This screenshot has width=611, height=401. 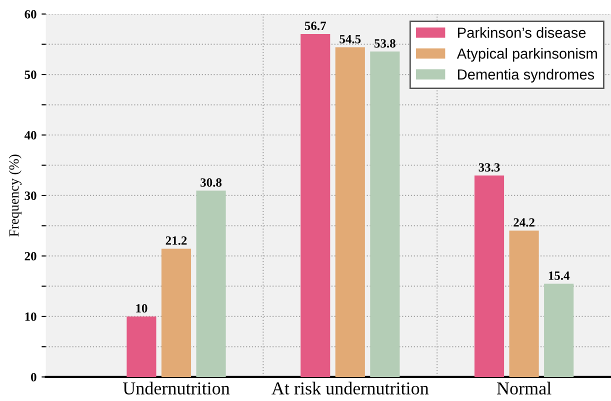 I want to click on y-tick-label: 10, so click(x=30, y=316).